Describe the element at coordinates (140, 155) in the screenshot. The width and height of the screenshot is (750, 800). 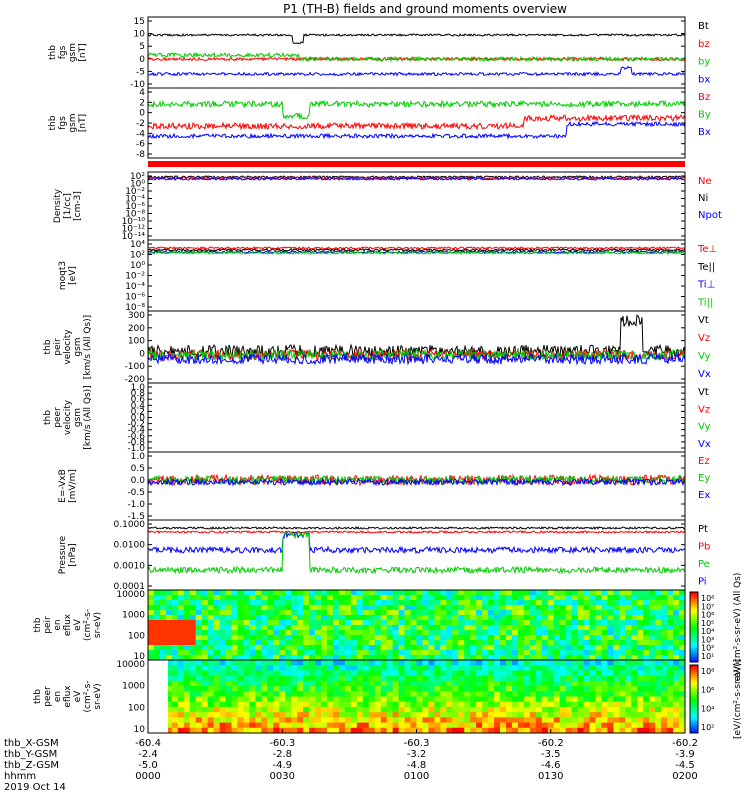
I see `y-tick-label: -8` at that location.